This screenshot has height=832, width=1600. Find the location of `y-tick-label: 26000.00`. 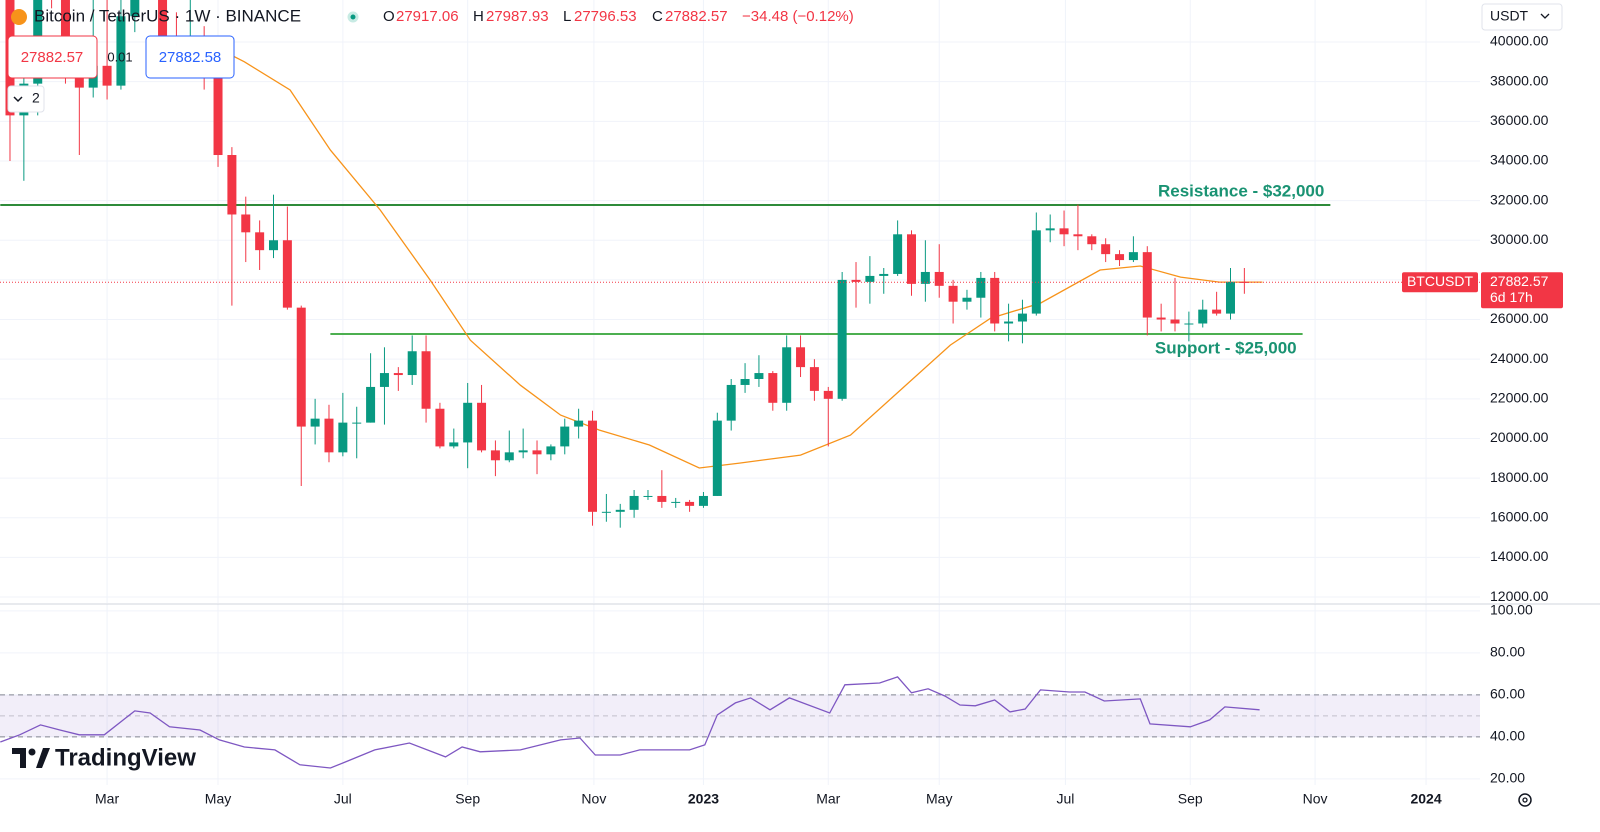

y-tick-label: 26000.00 is located at coordinates (1519, 318).